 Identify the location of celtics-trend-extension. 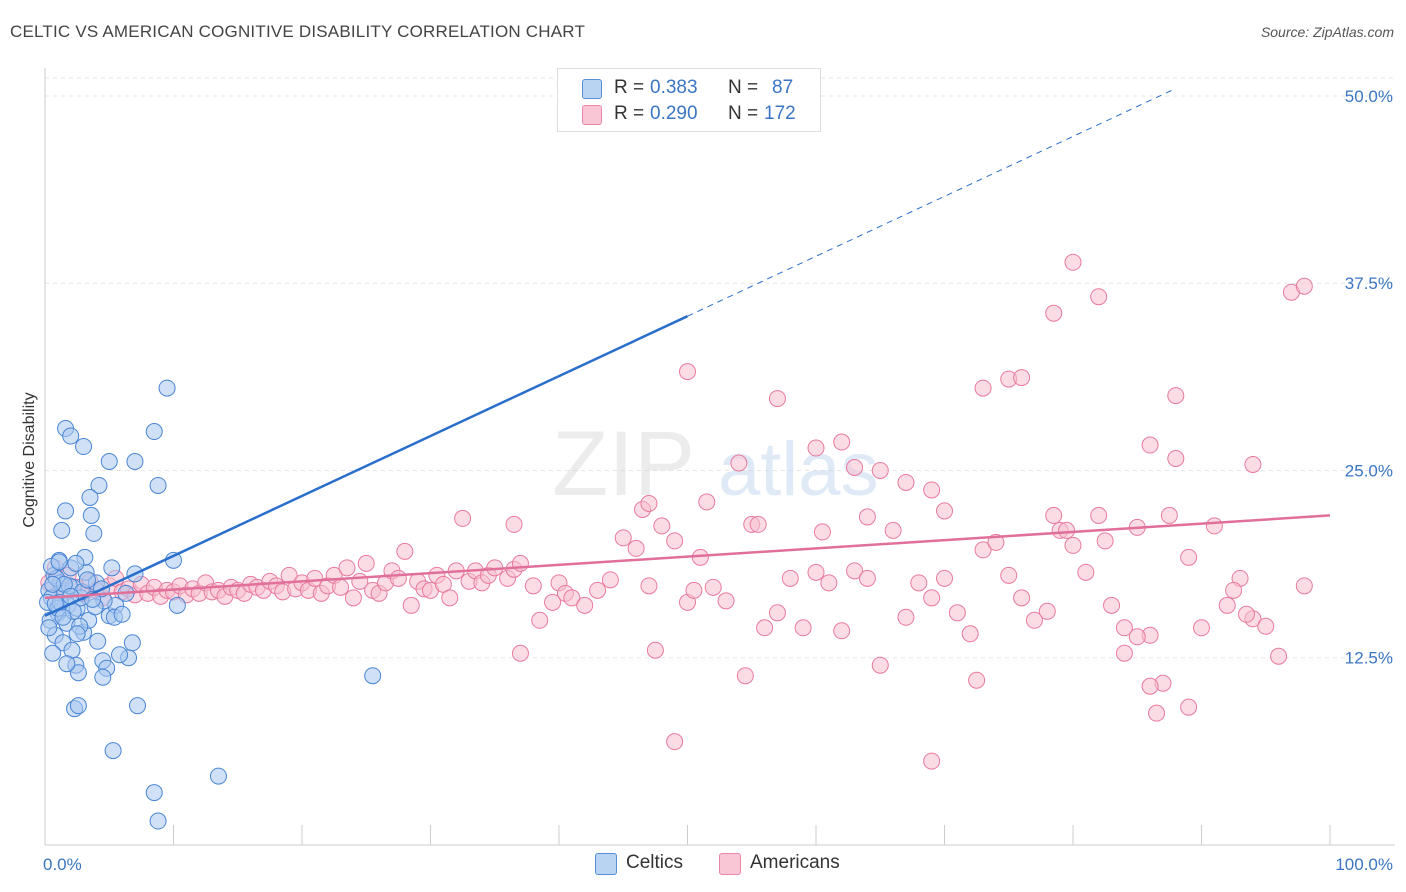
(932, 202).